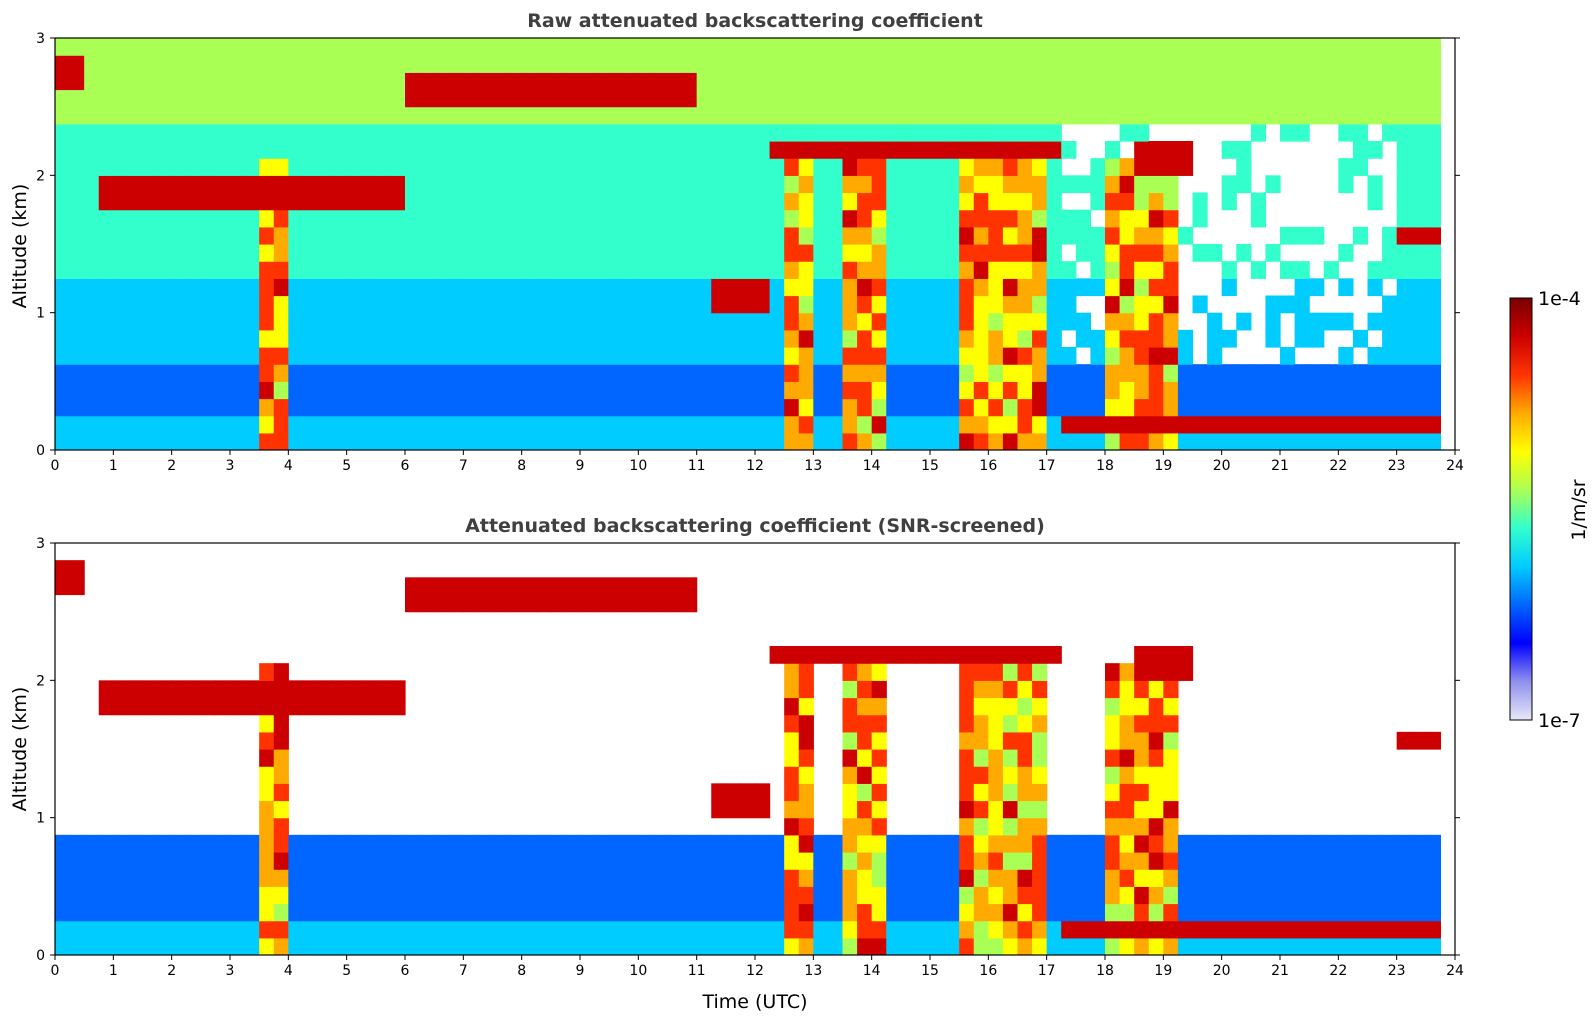 This screenshot has height=1024, width=1595. What do you see at coordinates (40, 544) in the screenshot?
I see `y-tick-label: 3` at bounding box center [40, 544].